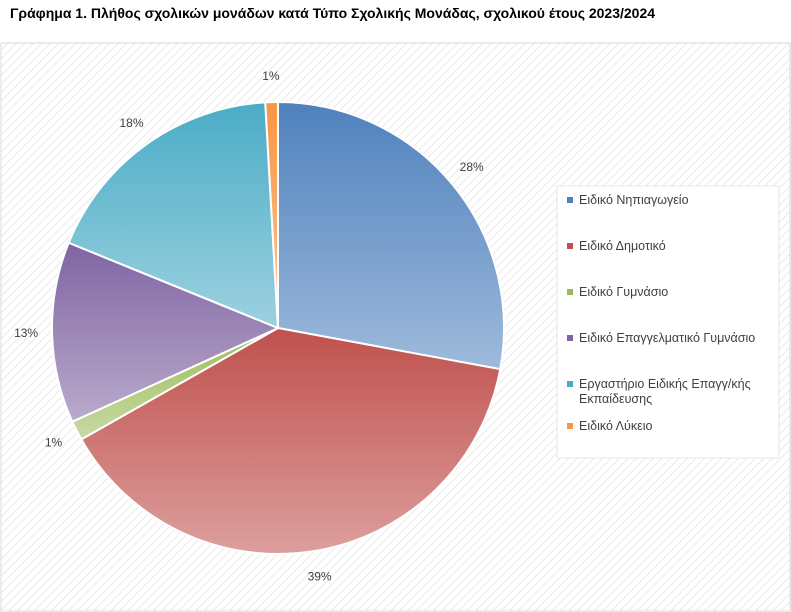 The height and width of the screenshot is (612, 791). What do you see at coordinates (26, 333) in the screenshot?
I see `slice-label-4: 13%` at bounding box center [26, 333].